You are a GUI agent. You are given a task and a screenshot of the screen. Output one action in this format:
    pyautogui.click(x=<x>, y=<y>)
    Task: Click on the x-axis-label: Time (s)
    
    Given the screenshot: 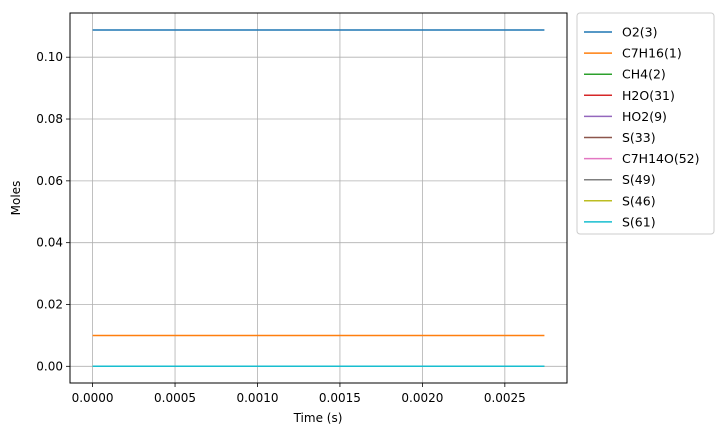 What is the action you would take?
    pyautogui.click(x=318, y=418)
    